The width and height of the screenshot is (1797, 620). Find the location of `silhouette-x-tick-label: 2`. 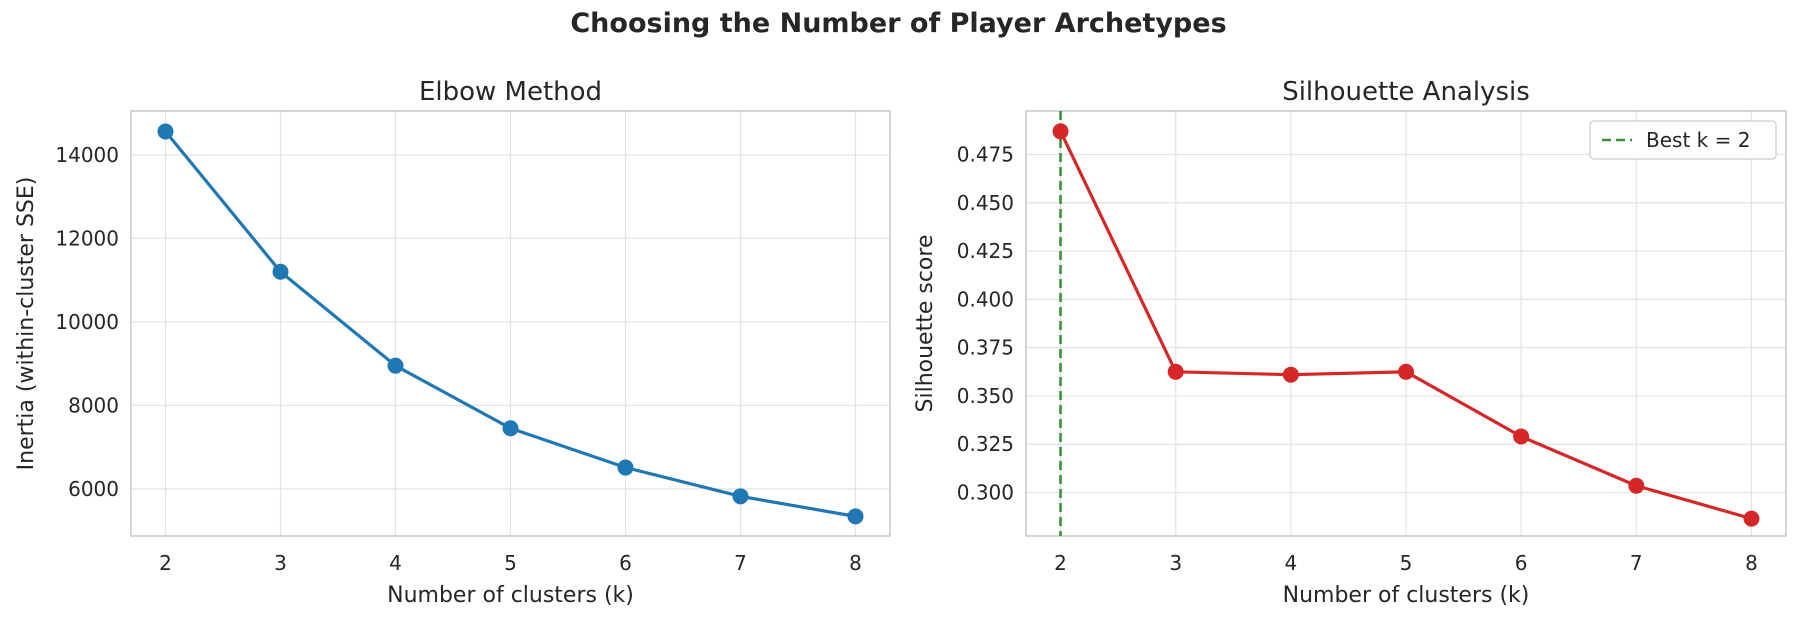

silhouette-x-tick-label: 2 is located at coordinates (1060, 563).